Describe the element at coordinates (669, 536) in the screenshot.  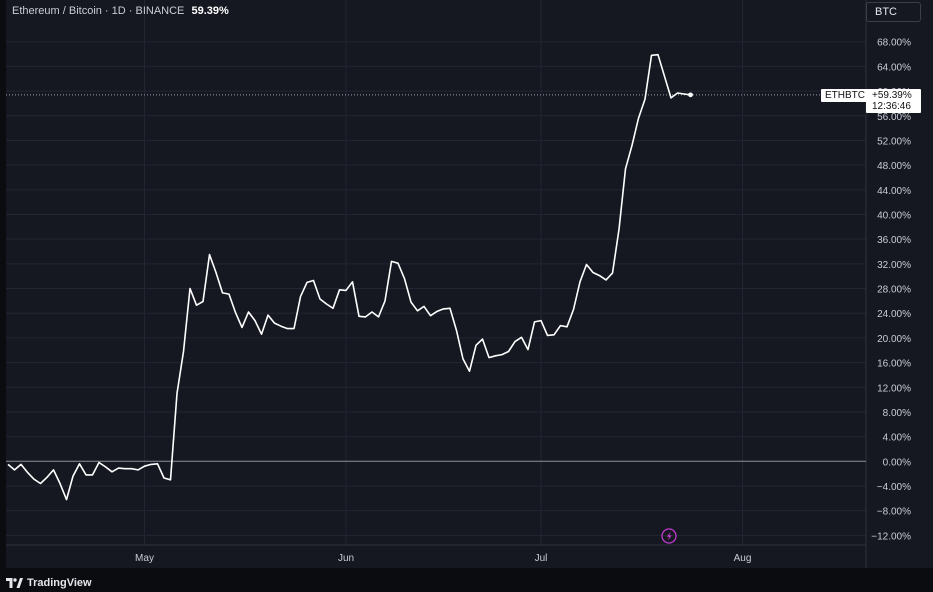
I see `event-icon` at that location.